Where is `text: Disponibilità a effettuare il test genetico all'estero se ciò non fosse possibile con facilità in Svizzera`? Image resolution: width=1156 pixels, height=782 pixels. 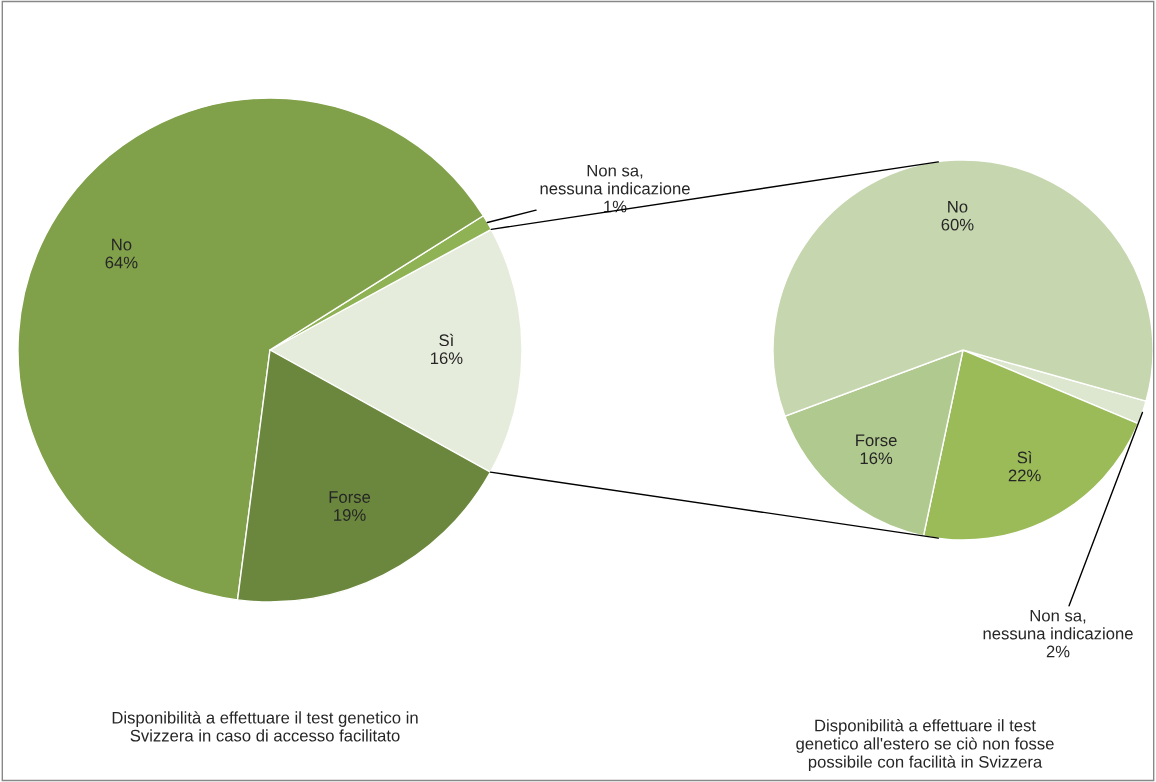
text: Disponibilità a effettuare il test genetico all'estero se ciò non fosse possibile con facilità in Svizzera is located at coordinates (925, 745).